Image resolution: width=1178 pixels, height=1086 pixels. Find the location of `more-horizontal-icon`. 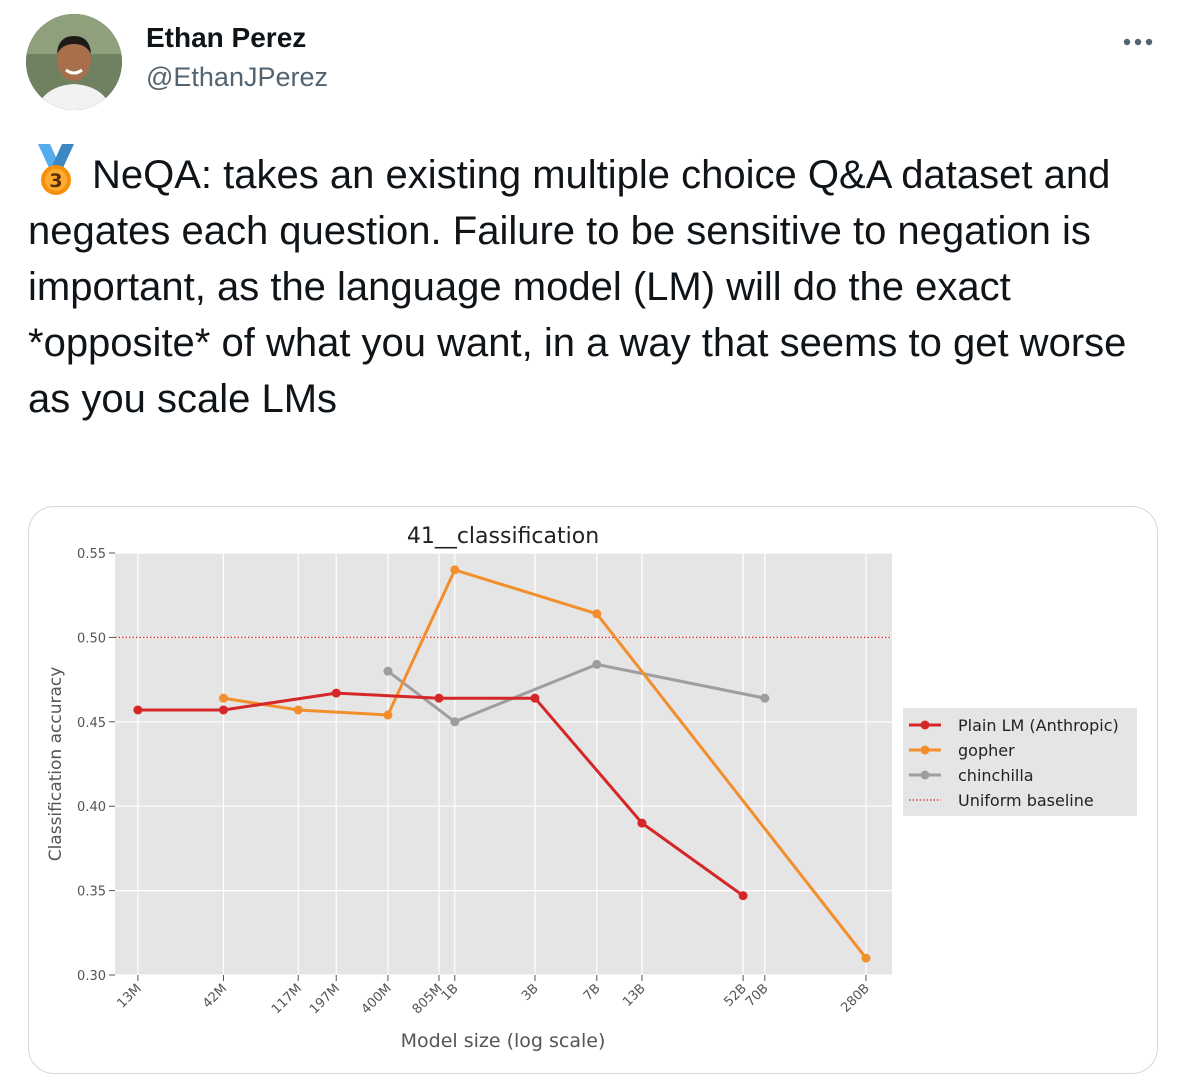

more-horizontal-icon is located at coordinates (1138, 42).